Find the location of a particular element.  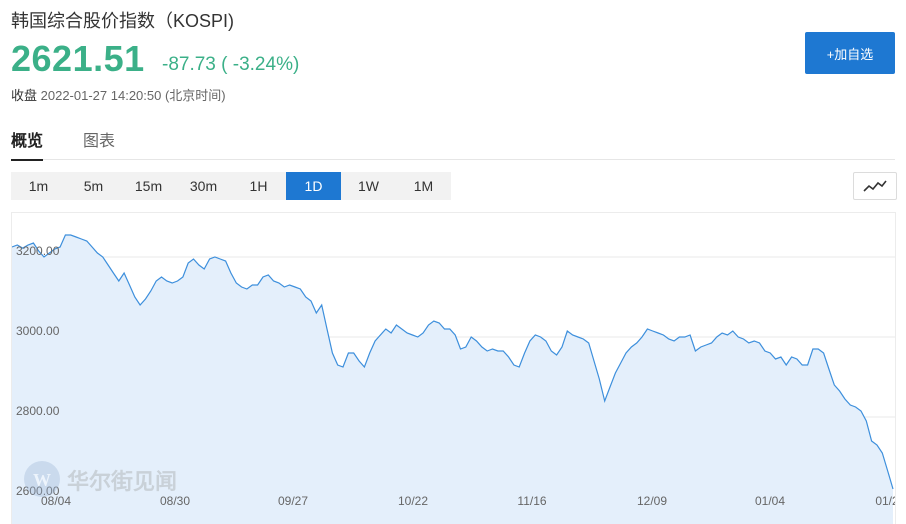

watermark-text: 华尔街见闻 is located at coordinates (122, 482).